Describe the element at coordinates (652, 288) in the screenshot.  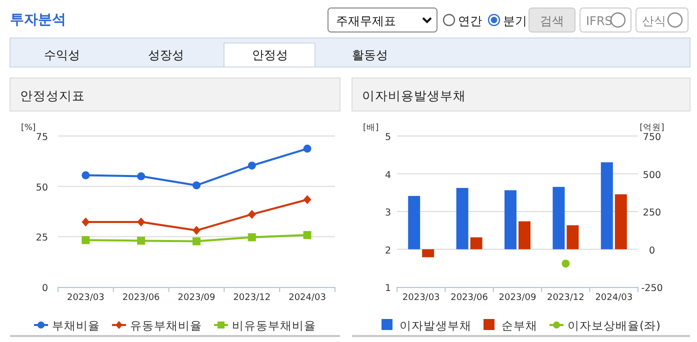
I see `y2-tick-label: -250` at that location.